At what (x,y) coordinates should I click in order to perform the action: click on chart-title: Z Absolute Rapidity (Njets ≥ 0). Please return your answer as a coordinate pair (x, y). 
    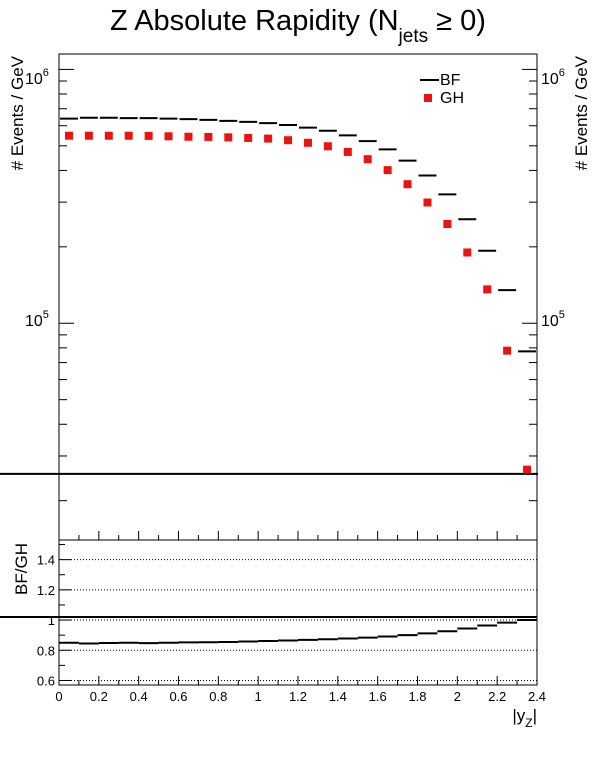
    Looking at the image, I should click on (298, 26).